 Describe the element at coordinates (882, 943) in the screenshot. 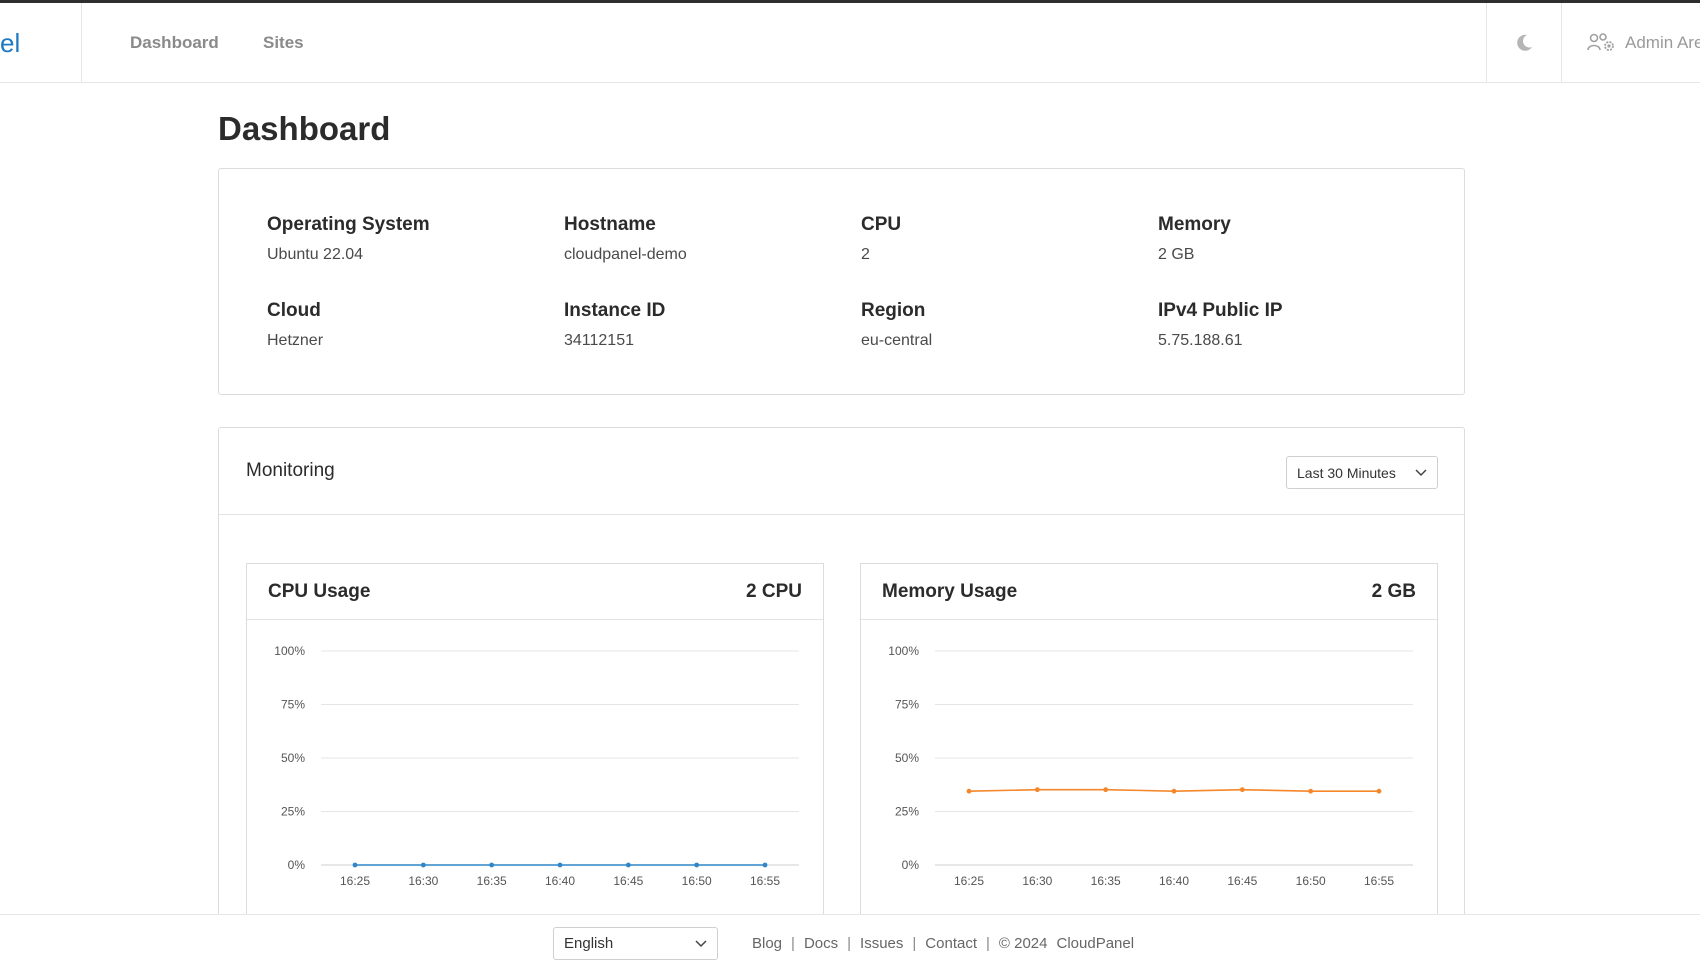

I see `footer-link-issues: Issues` at that location.